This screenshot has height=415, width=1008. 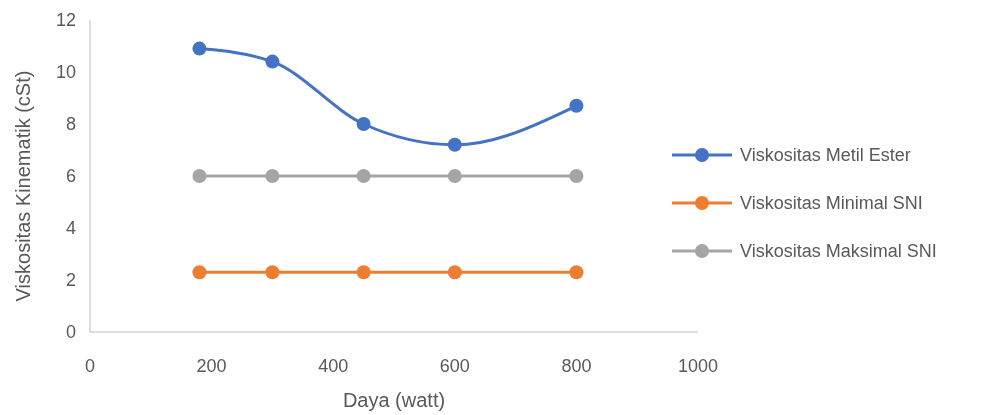 I want to click on x-tick-label: 200, so click(x=211, y=366).